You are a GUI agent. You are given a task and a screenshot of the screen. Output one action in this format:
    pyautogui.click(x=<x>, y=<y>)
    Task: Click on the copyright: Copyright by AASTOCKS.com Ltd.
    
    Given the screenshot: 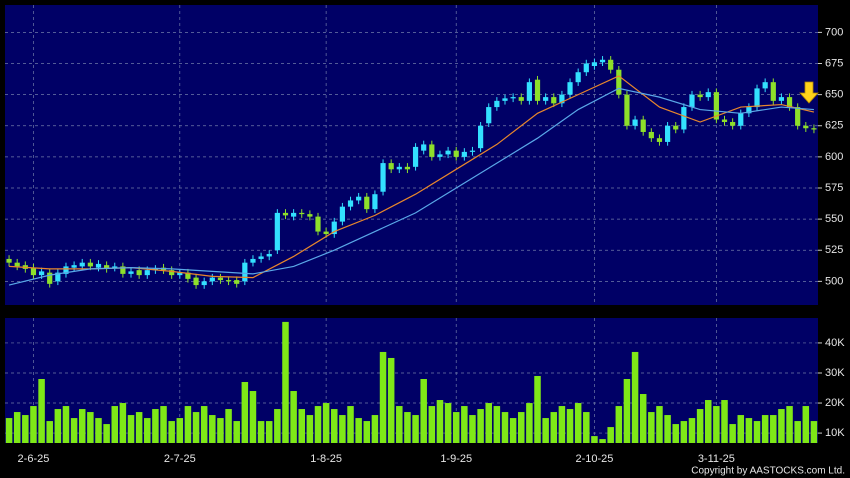 What is the action you would take?
    pyautogui.click(x=768, y=471)
    